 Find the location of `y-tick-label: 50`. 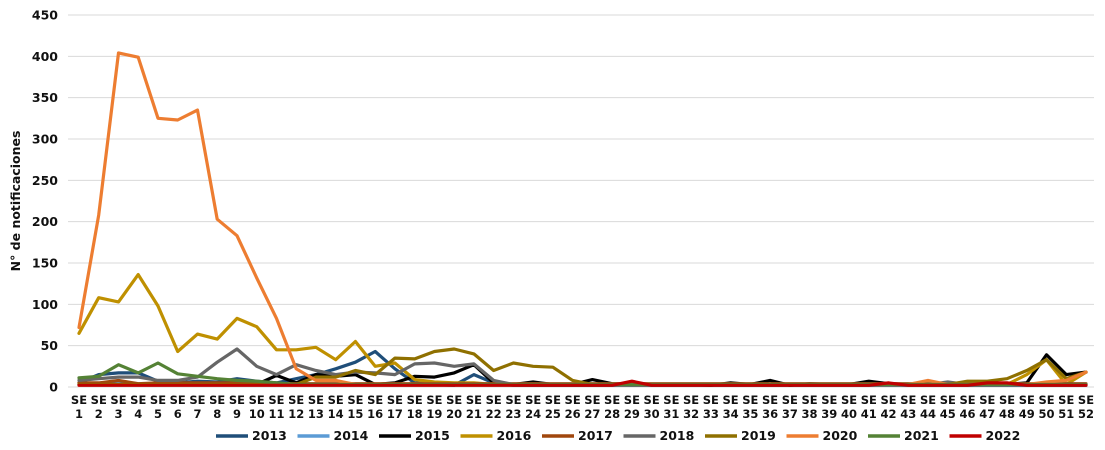

y-tick-label: 50 is located at coordinates (50, 345).